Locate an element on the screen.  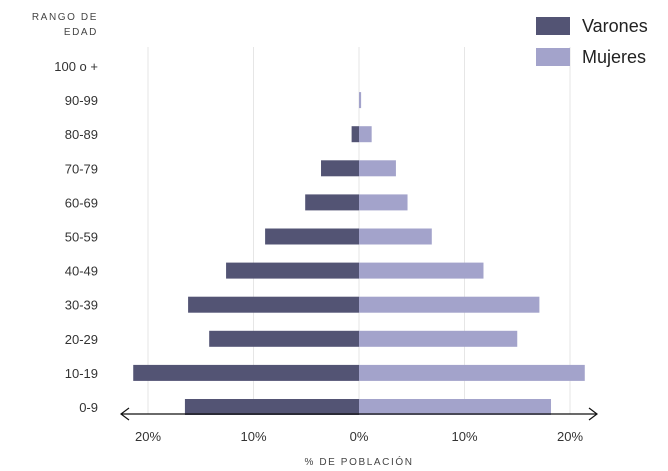
x-tick-labels: 20% 10% 0% 10% 20% is located at coordinates (359, 436).